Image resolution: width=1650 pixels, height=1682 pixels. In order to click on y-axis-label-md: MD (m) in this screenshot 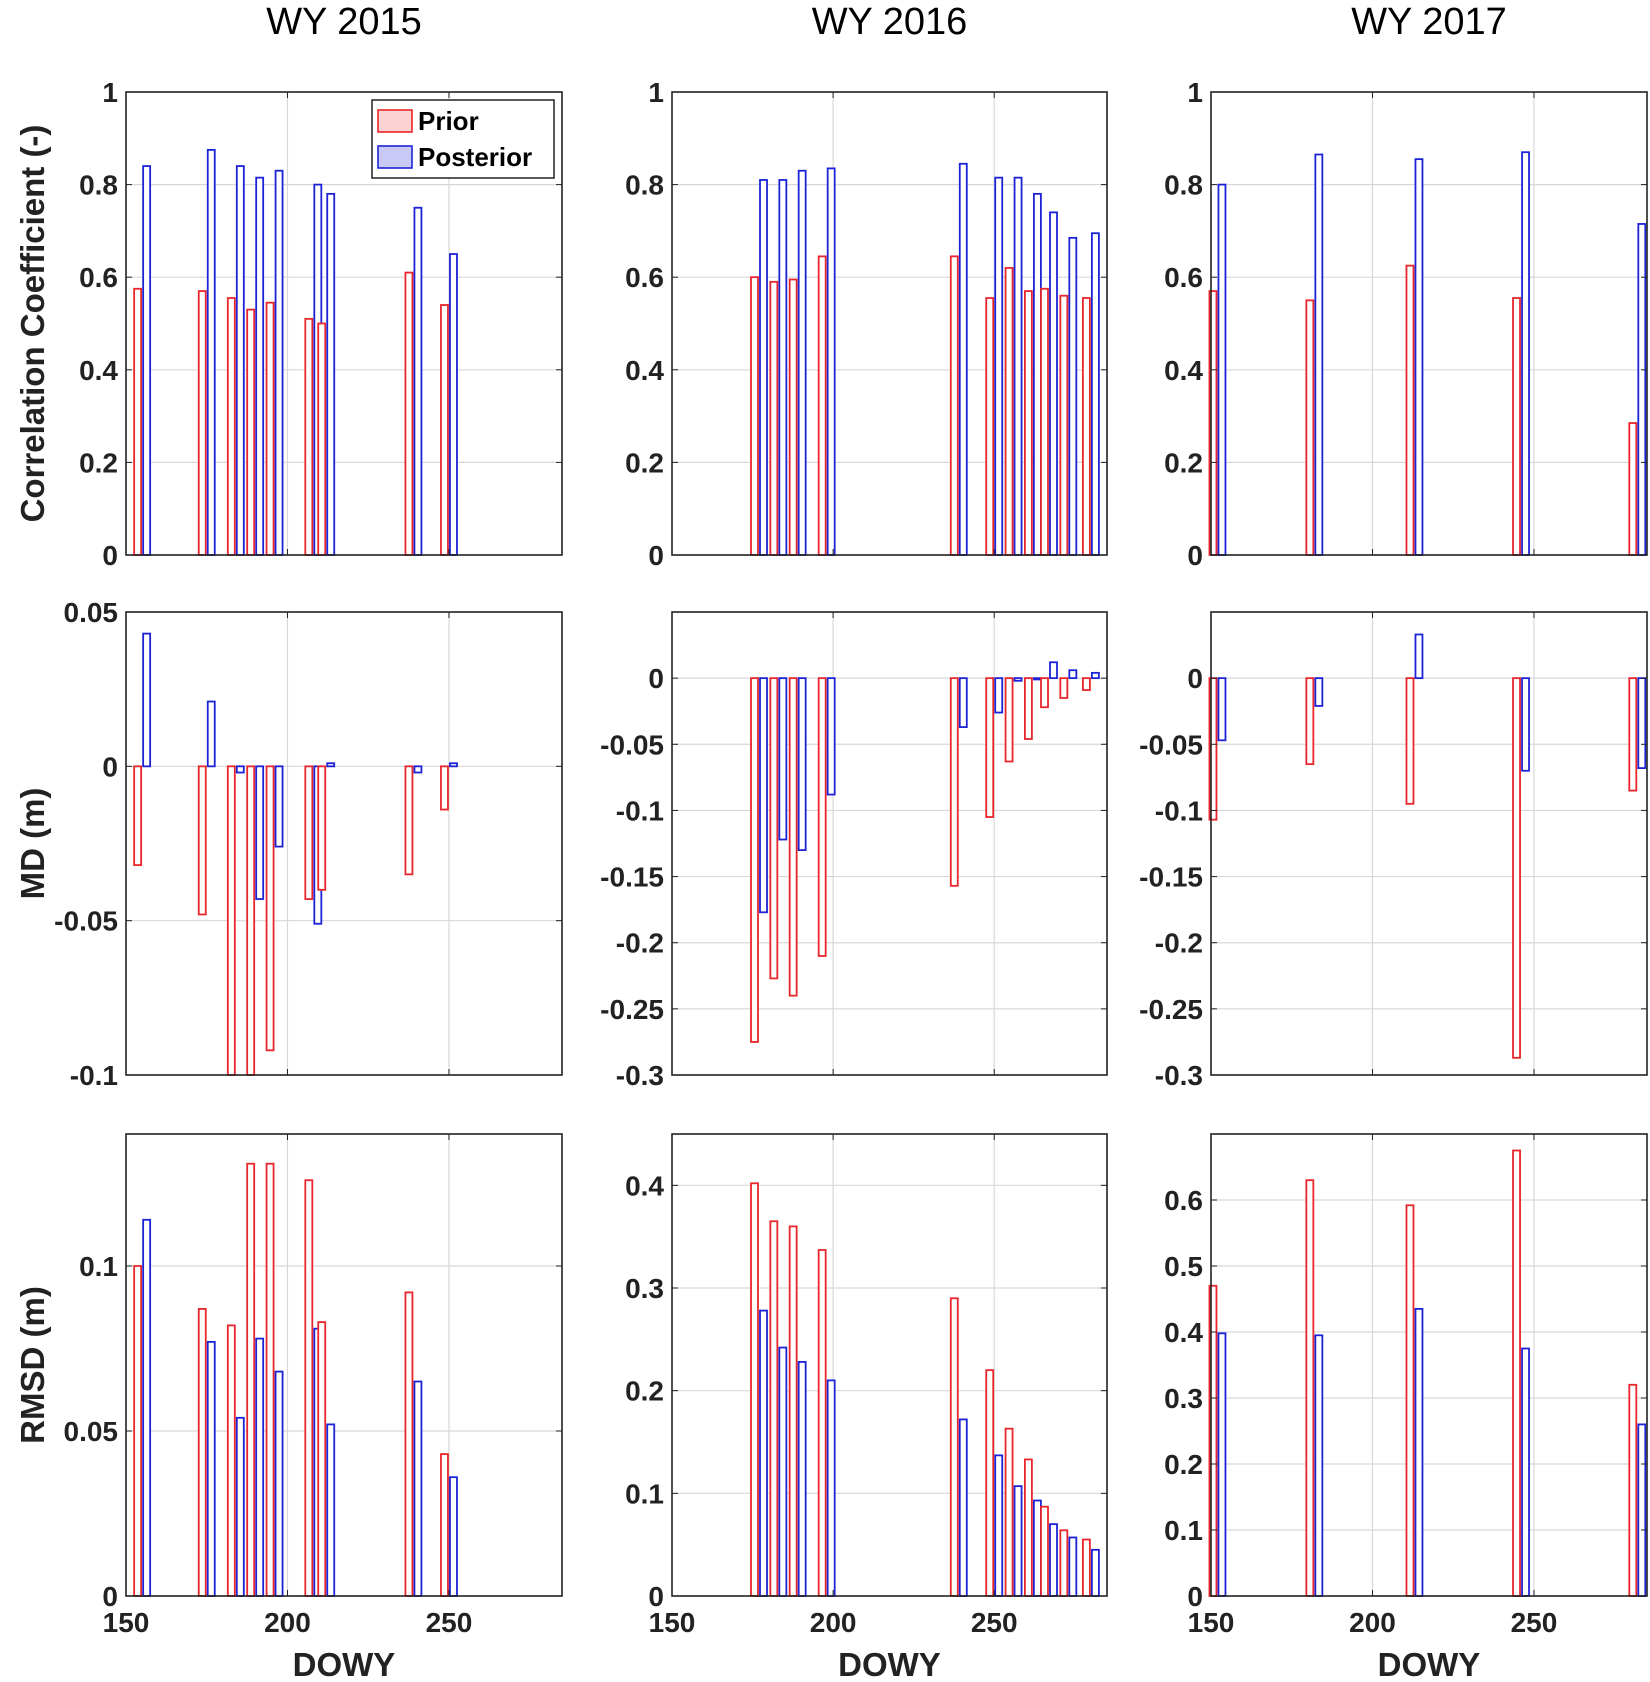, I will do `click(32, 844)`.